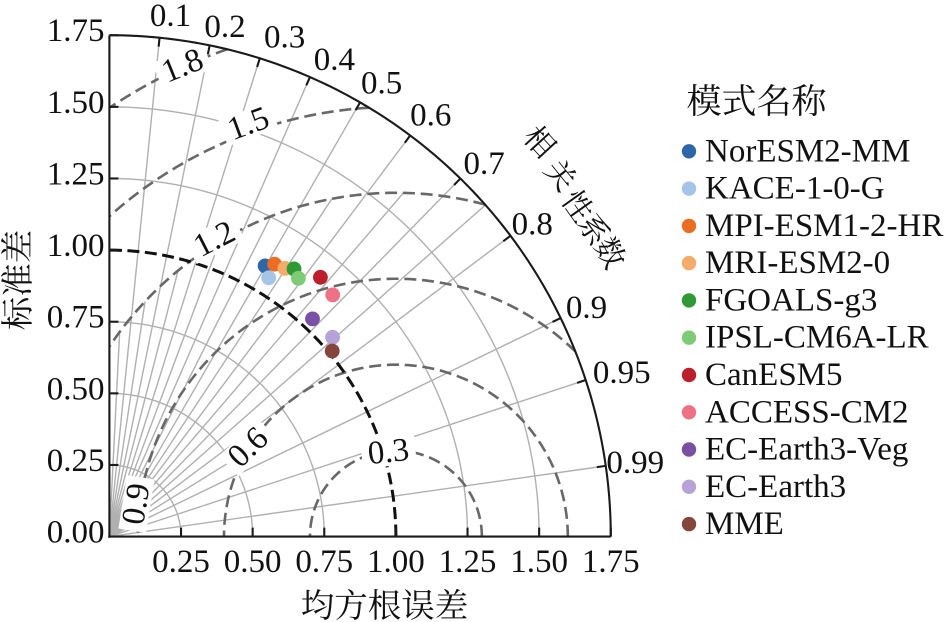 The image size is (948, 622). What do you see at coordinates (532, 225) in the screenshot?
I see `svg-text: 0.8` at bounding box center [532, 225].